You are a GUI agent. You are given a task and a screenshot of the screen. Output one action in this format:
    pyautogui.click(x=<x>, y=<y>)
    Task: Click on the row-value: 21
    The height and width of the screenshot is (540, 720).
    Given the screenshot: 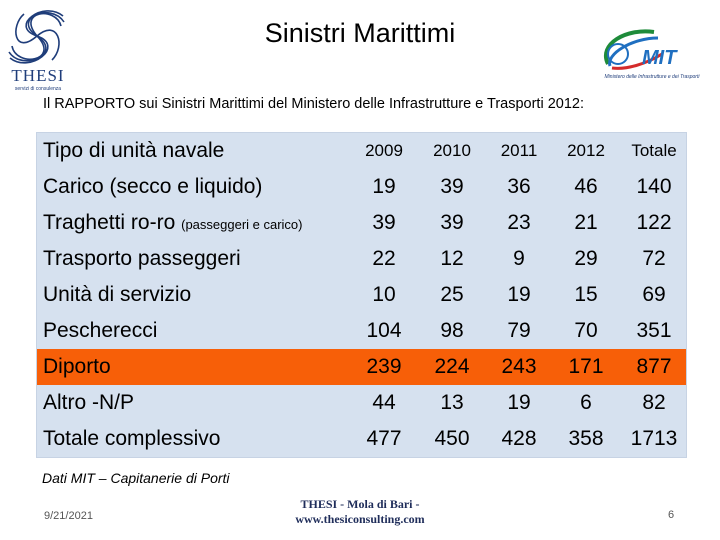 What is the action you would take?
    pyautogui.click(x=586, y=222)
    